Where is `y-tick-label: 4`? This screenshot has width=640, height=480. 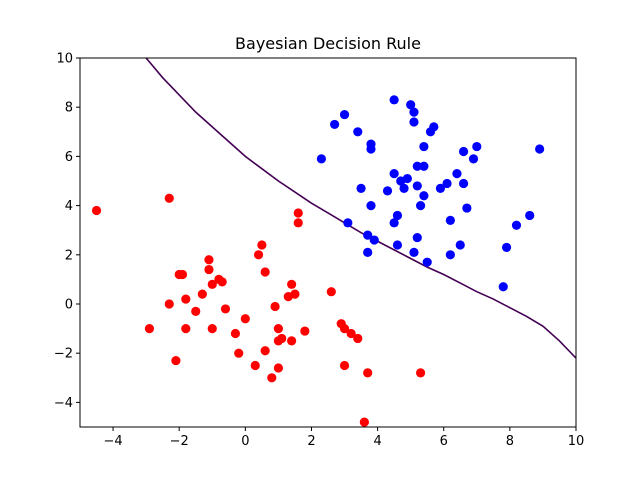 y-tick-label: 4 is located at coordinates (69, 206).